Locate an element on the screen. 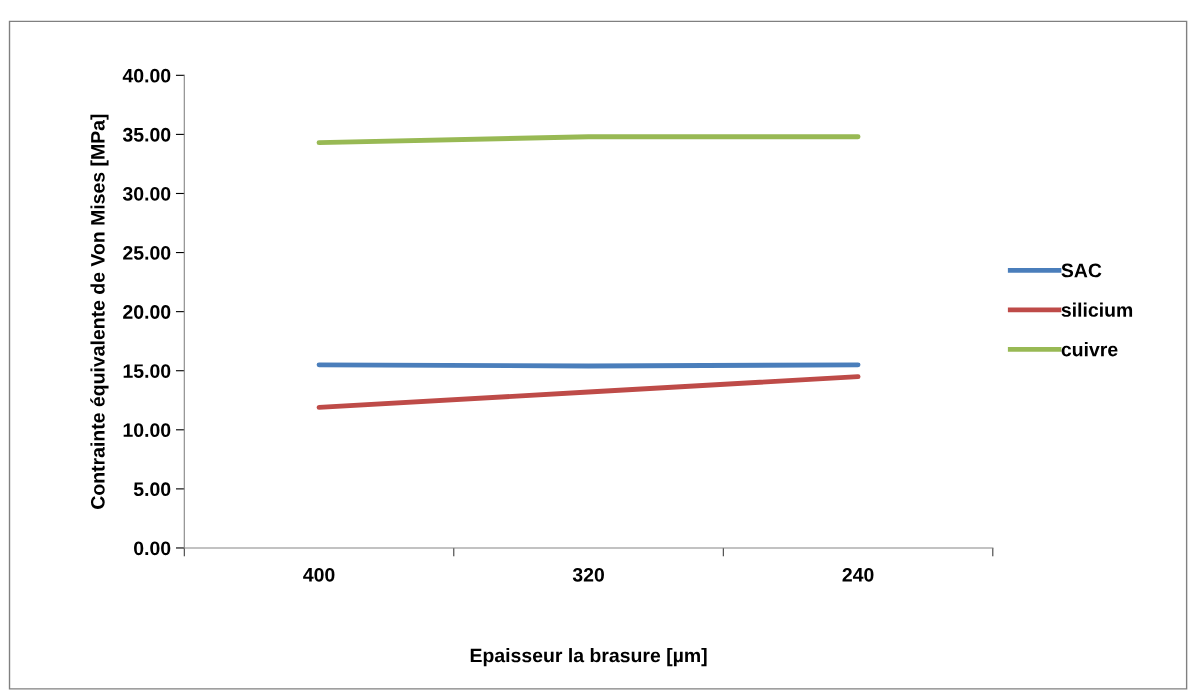 The width and height of the screenshot is (1189, 691). x-tick-label: 240 is located at coordinates (858, 574).